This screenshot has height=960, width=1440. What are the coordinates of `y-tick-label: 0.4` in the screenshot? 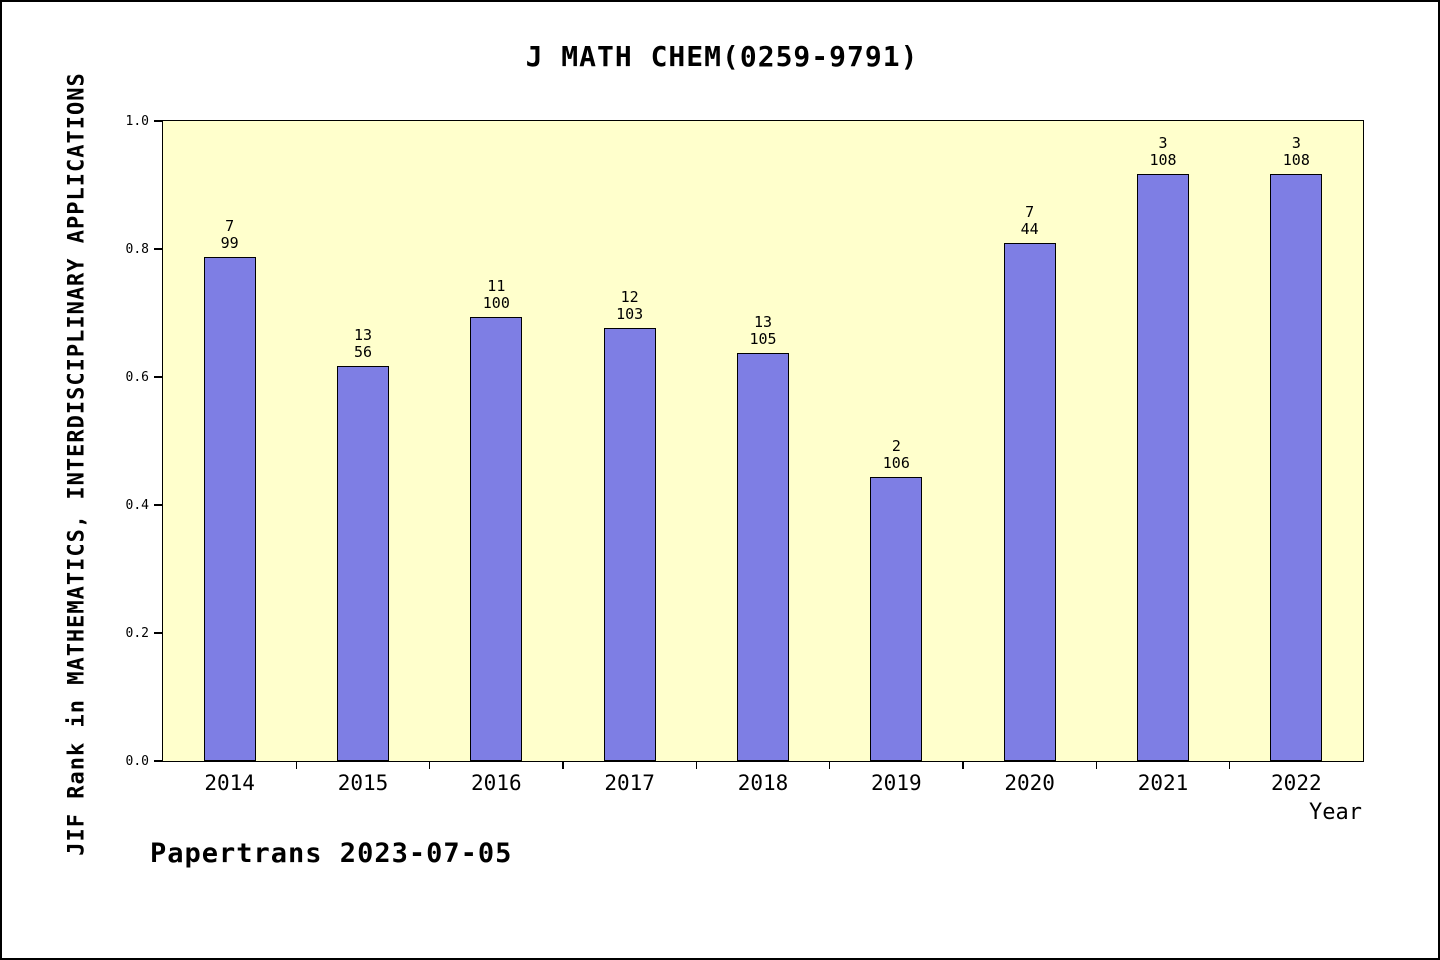 It's located at (137, 505).